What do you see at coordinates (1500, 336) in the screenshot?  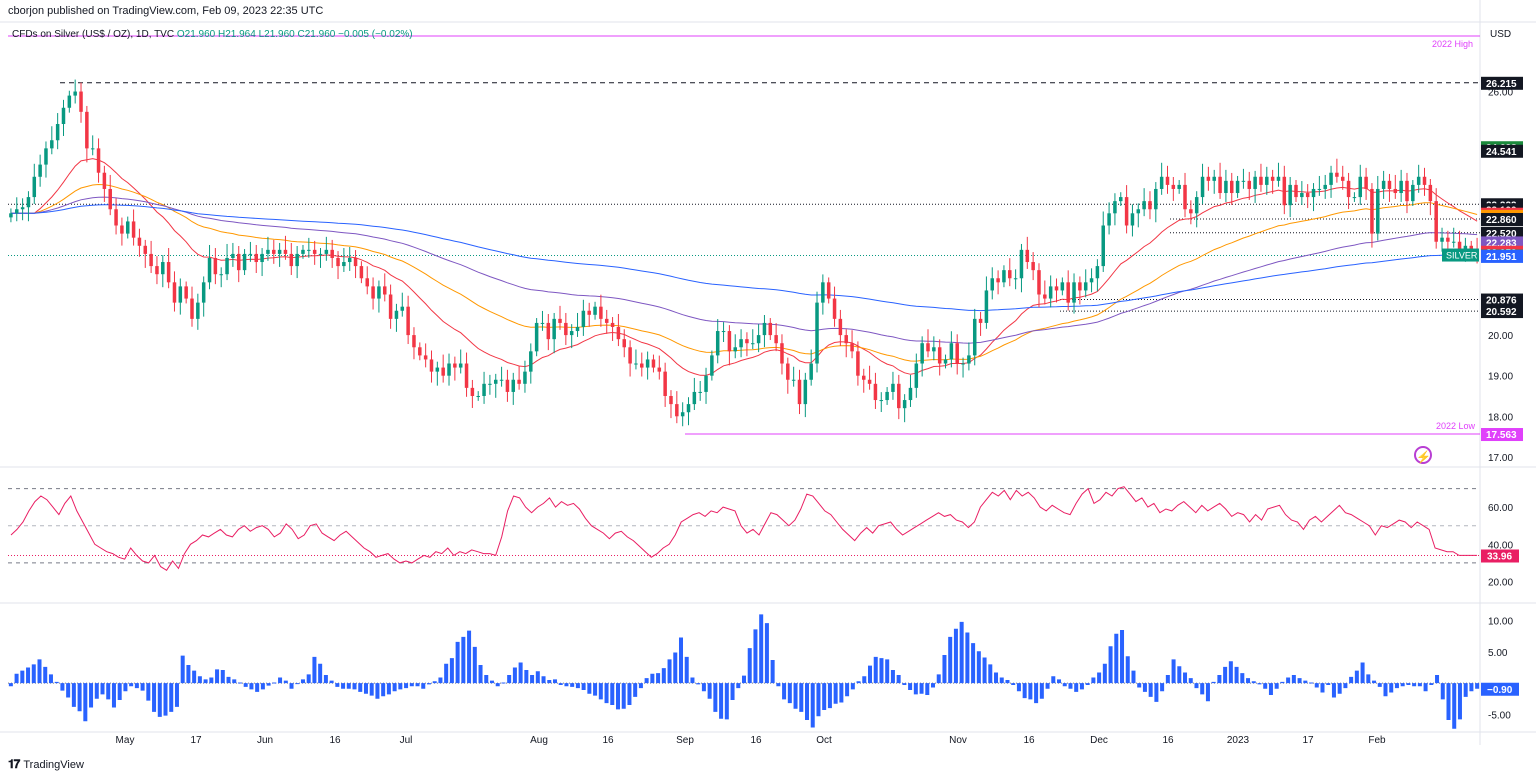 I see `price-tick-label: 20.00` at bounding box center [1500, 336].